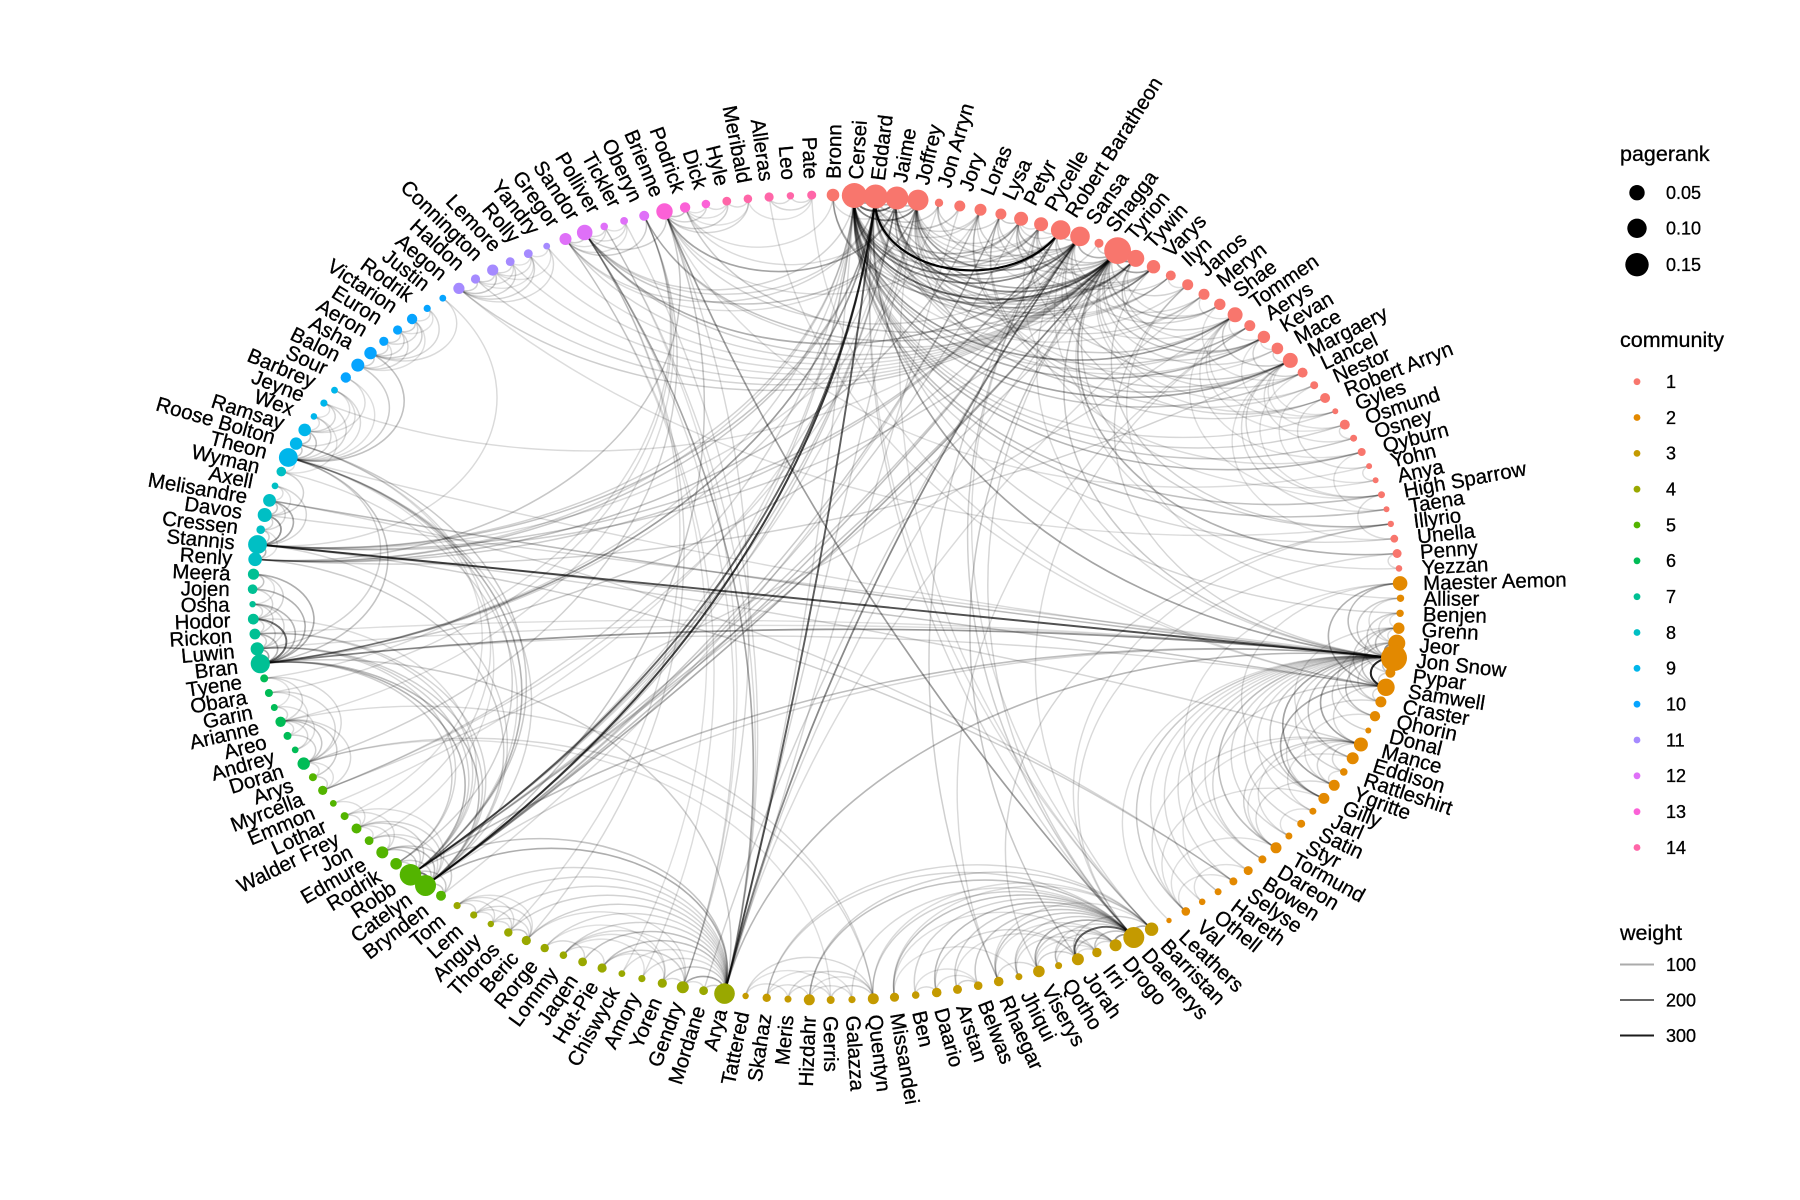  I want to click on svg-text: 7, so click(1671, 597).